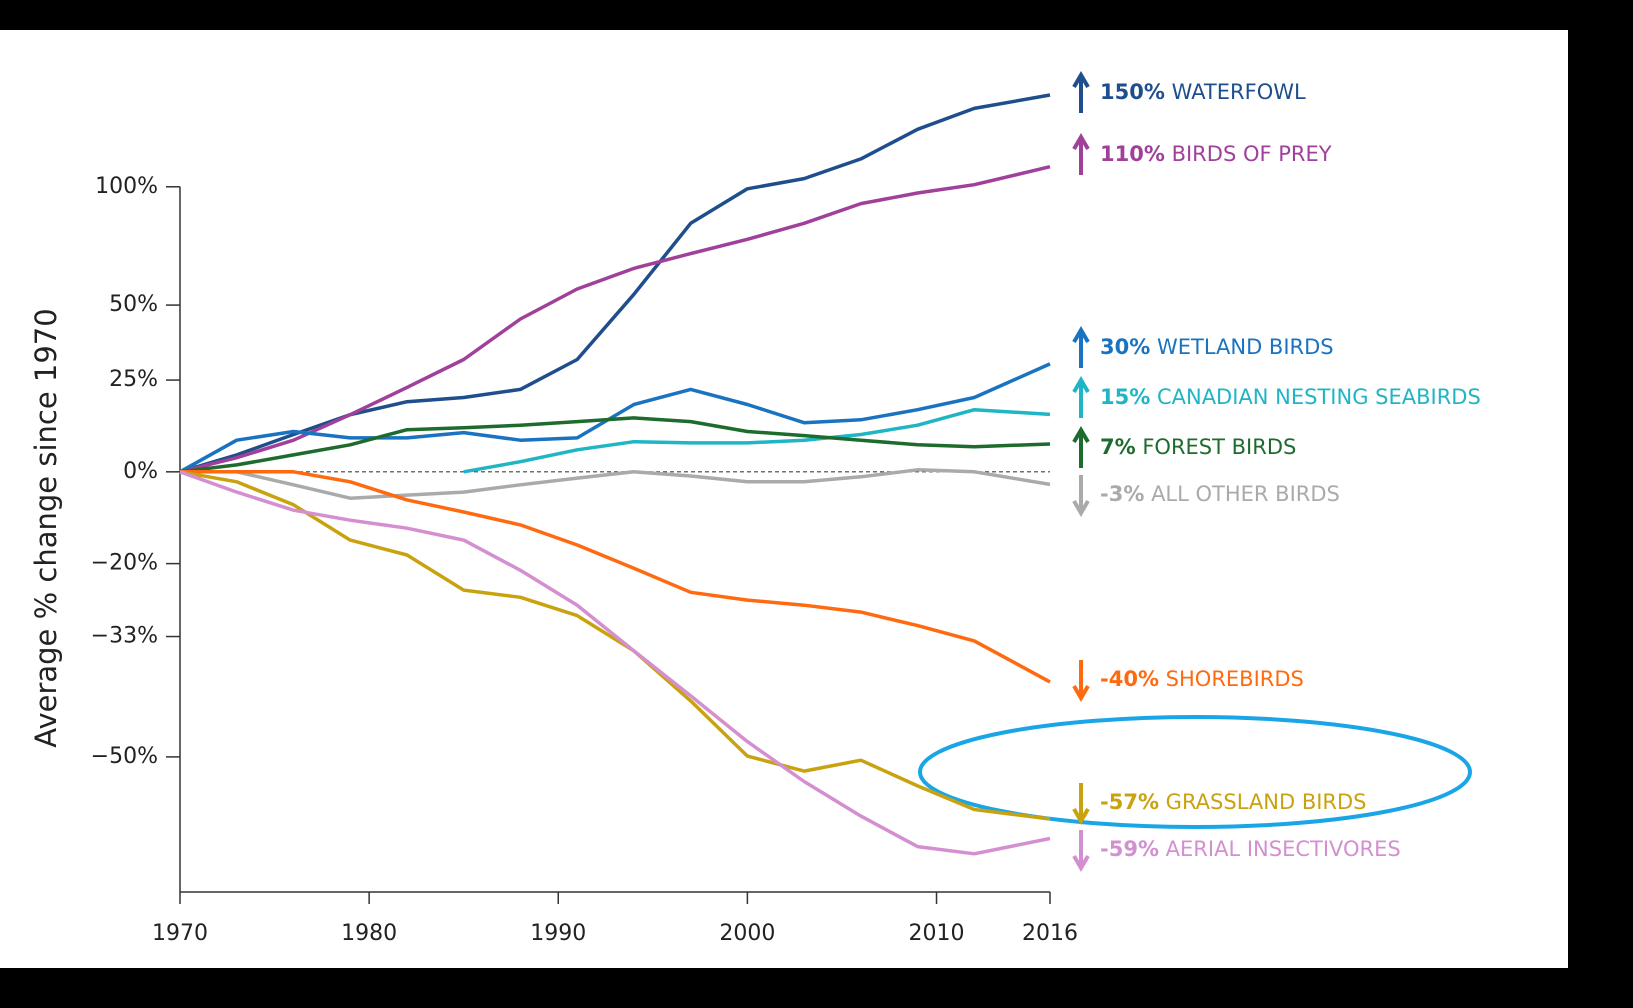 This screenshot has height=1008, width=1633. Describe the element at coordinates (369, 933) in the screenshot. I see `x-tick-label: 1980` at that location.